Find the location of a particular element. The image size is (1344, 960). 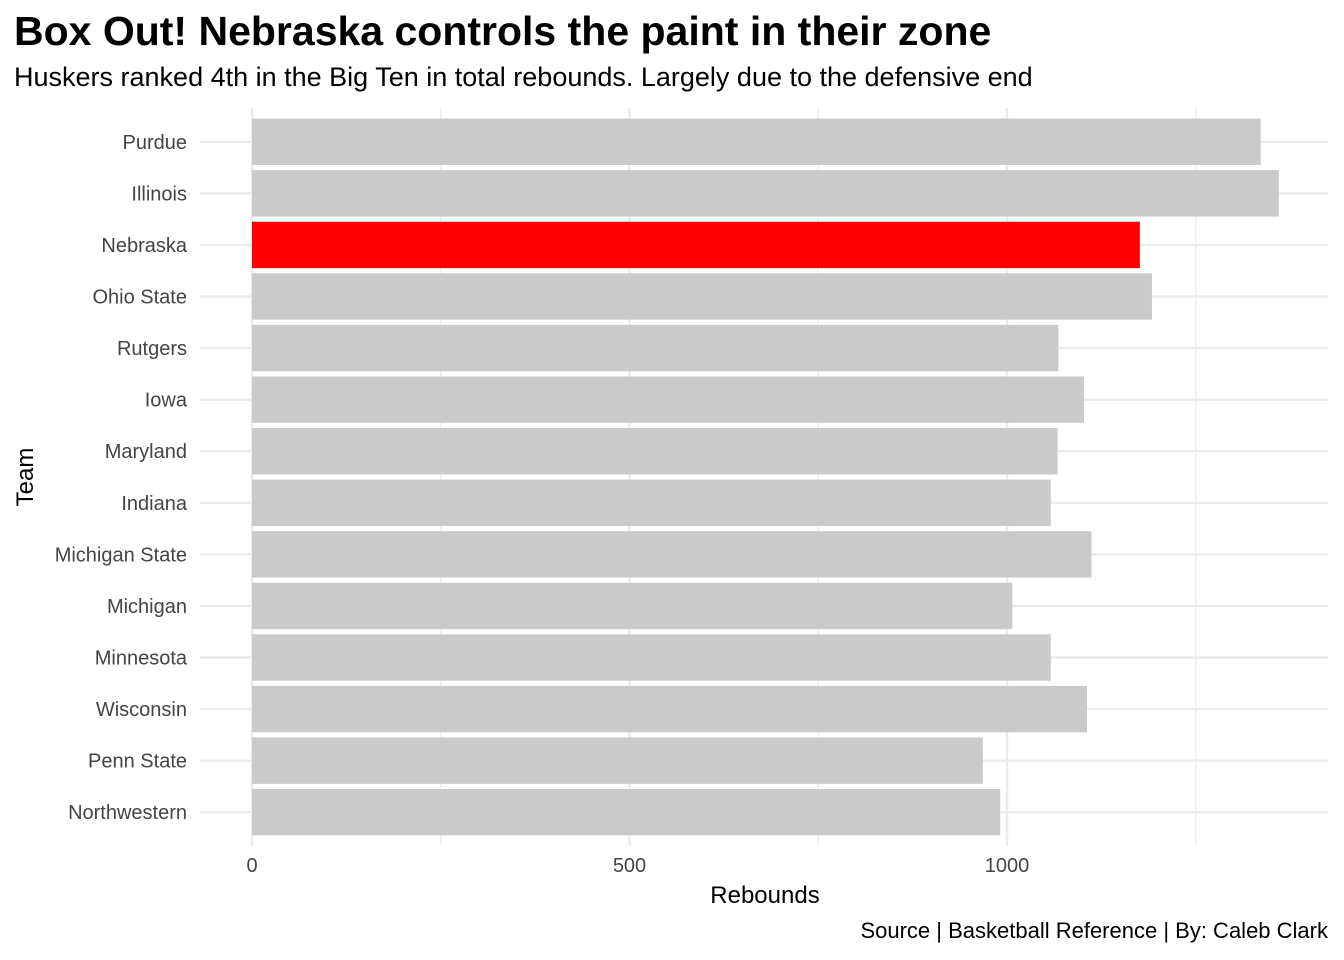

y-tick-label: Penn State is located at coordinates (137, 762).